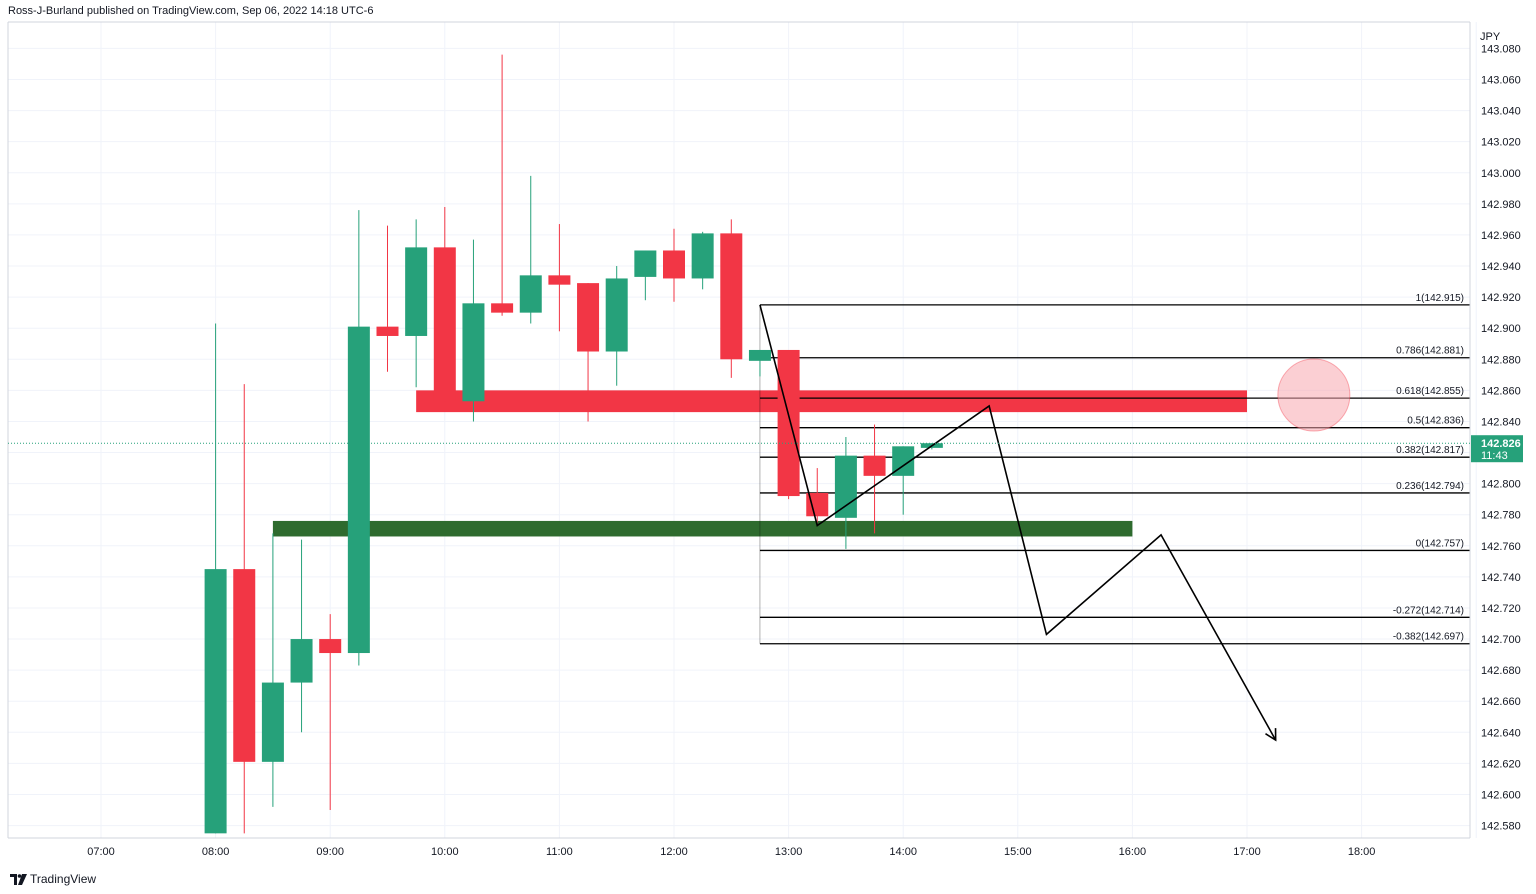 Image resolution: width=1536 pixels, height=894 pixels. I want to click on price-tick-label: 142.700, so click(1501, 640).